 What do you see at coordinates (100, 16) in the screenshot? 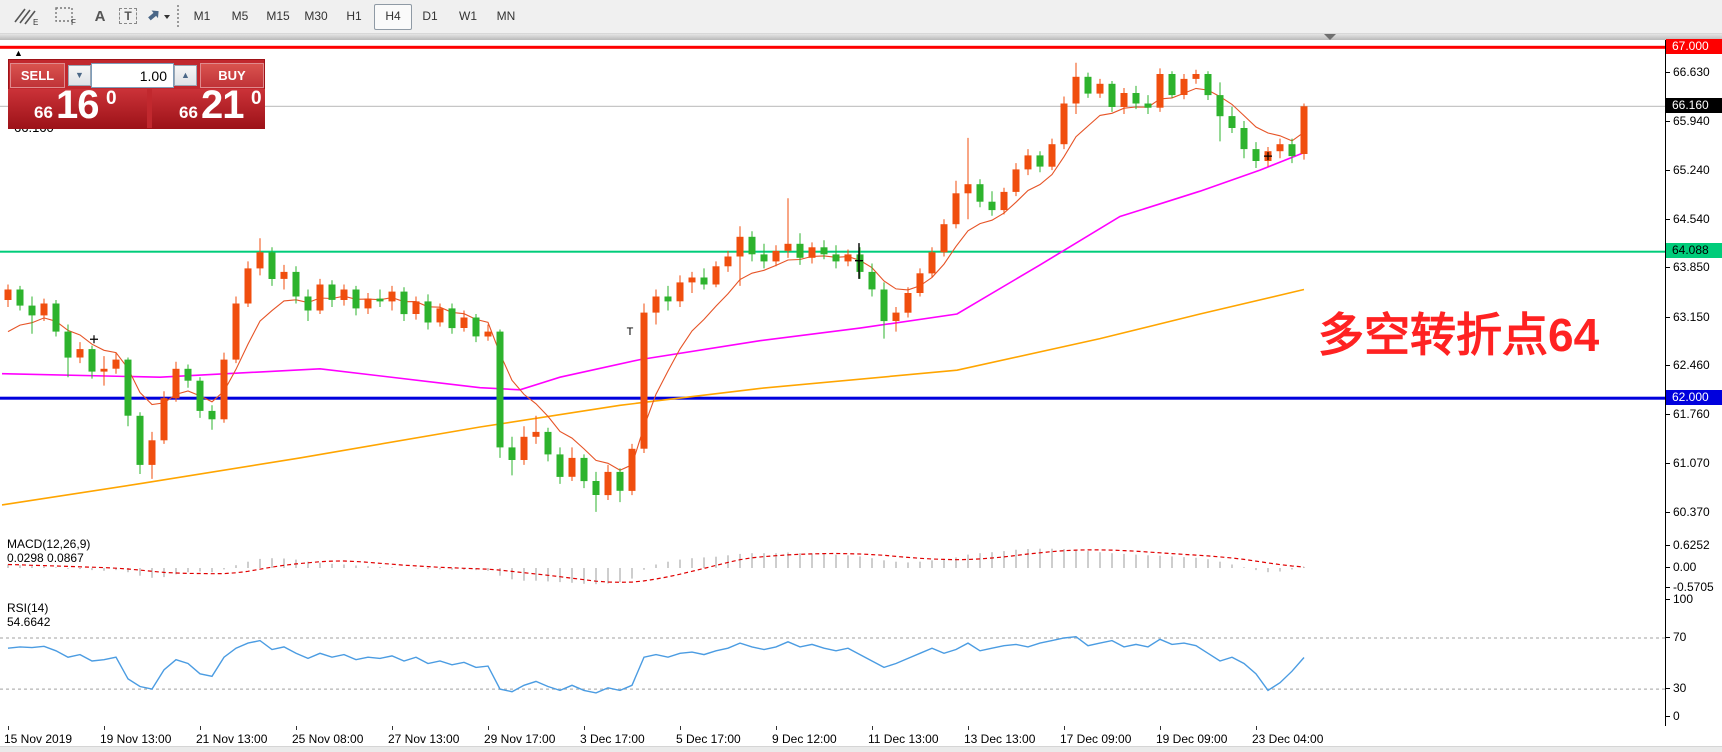
I see `text-label-icon: A` at bounding box center [100, 16].